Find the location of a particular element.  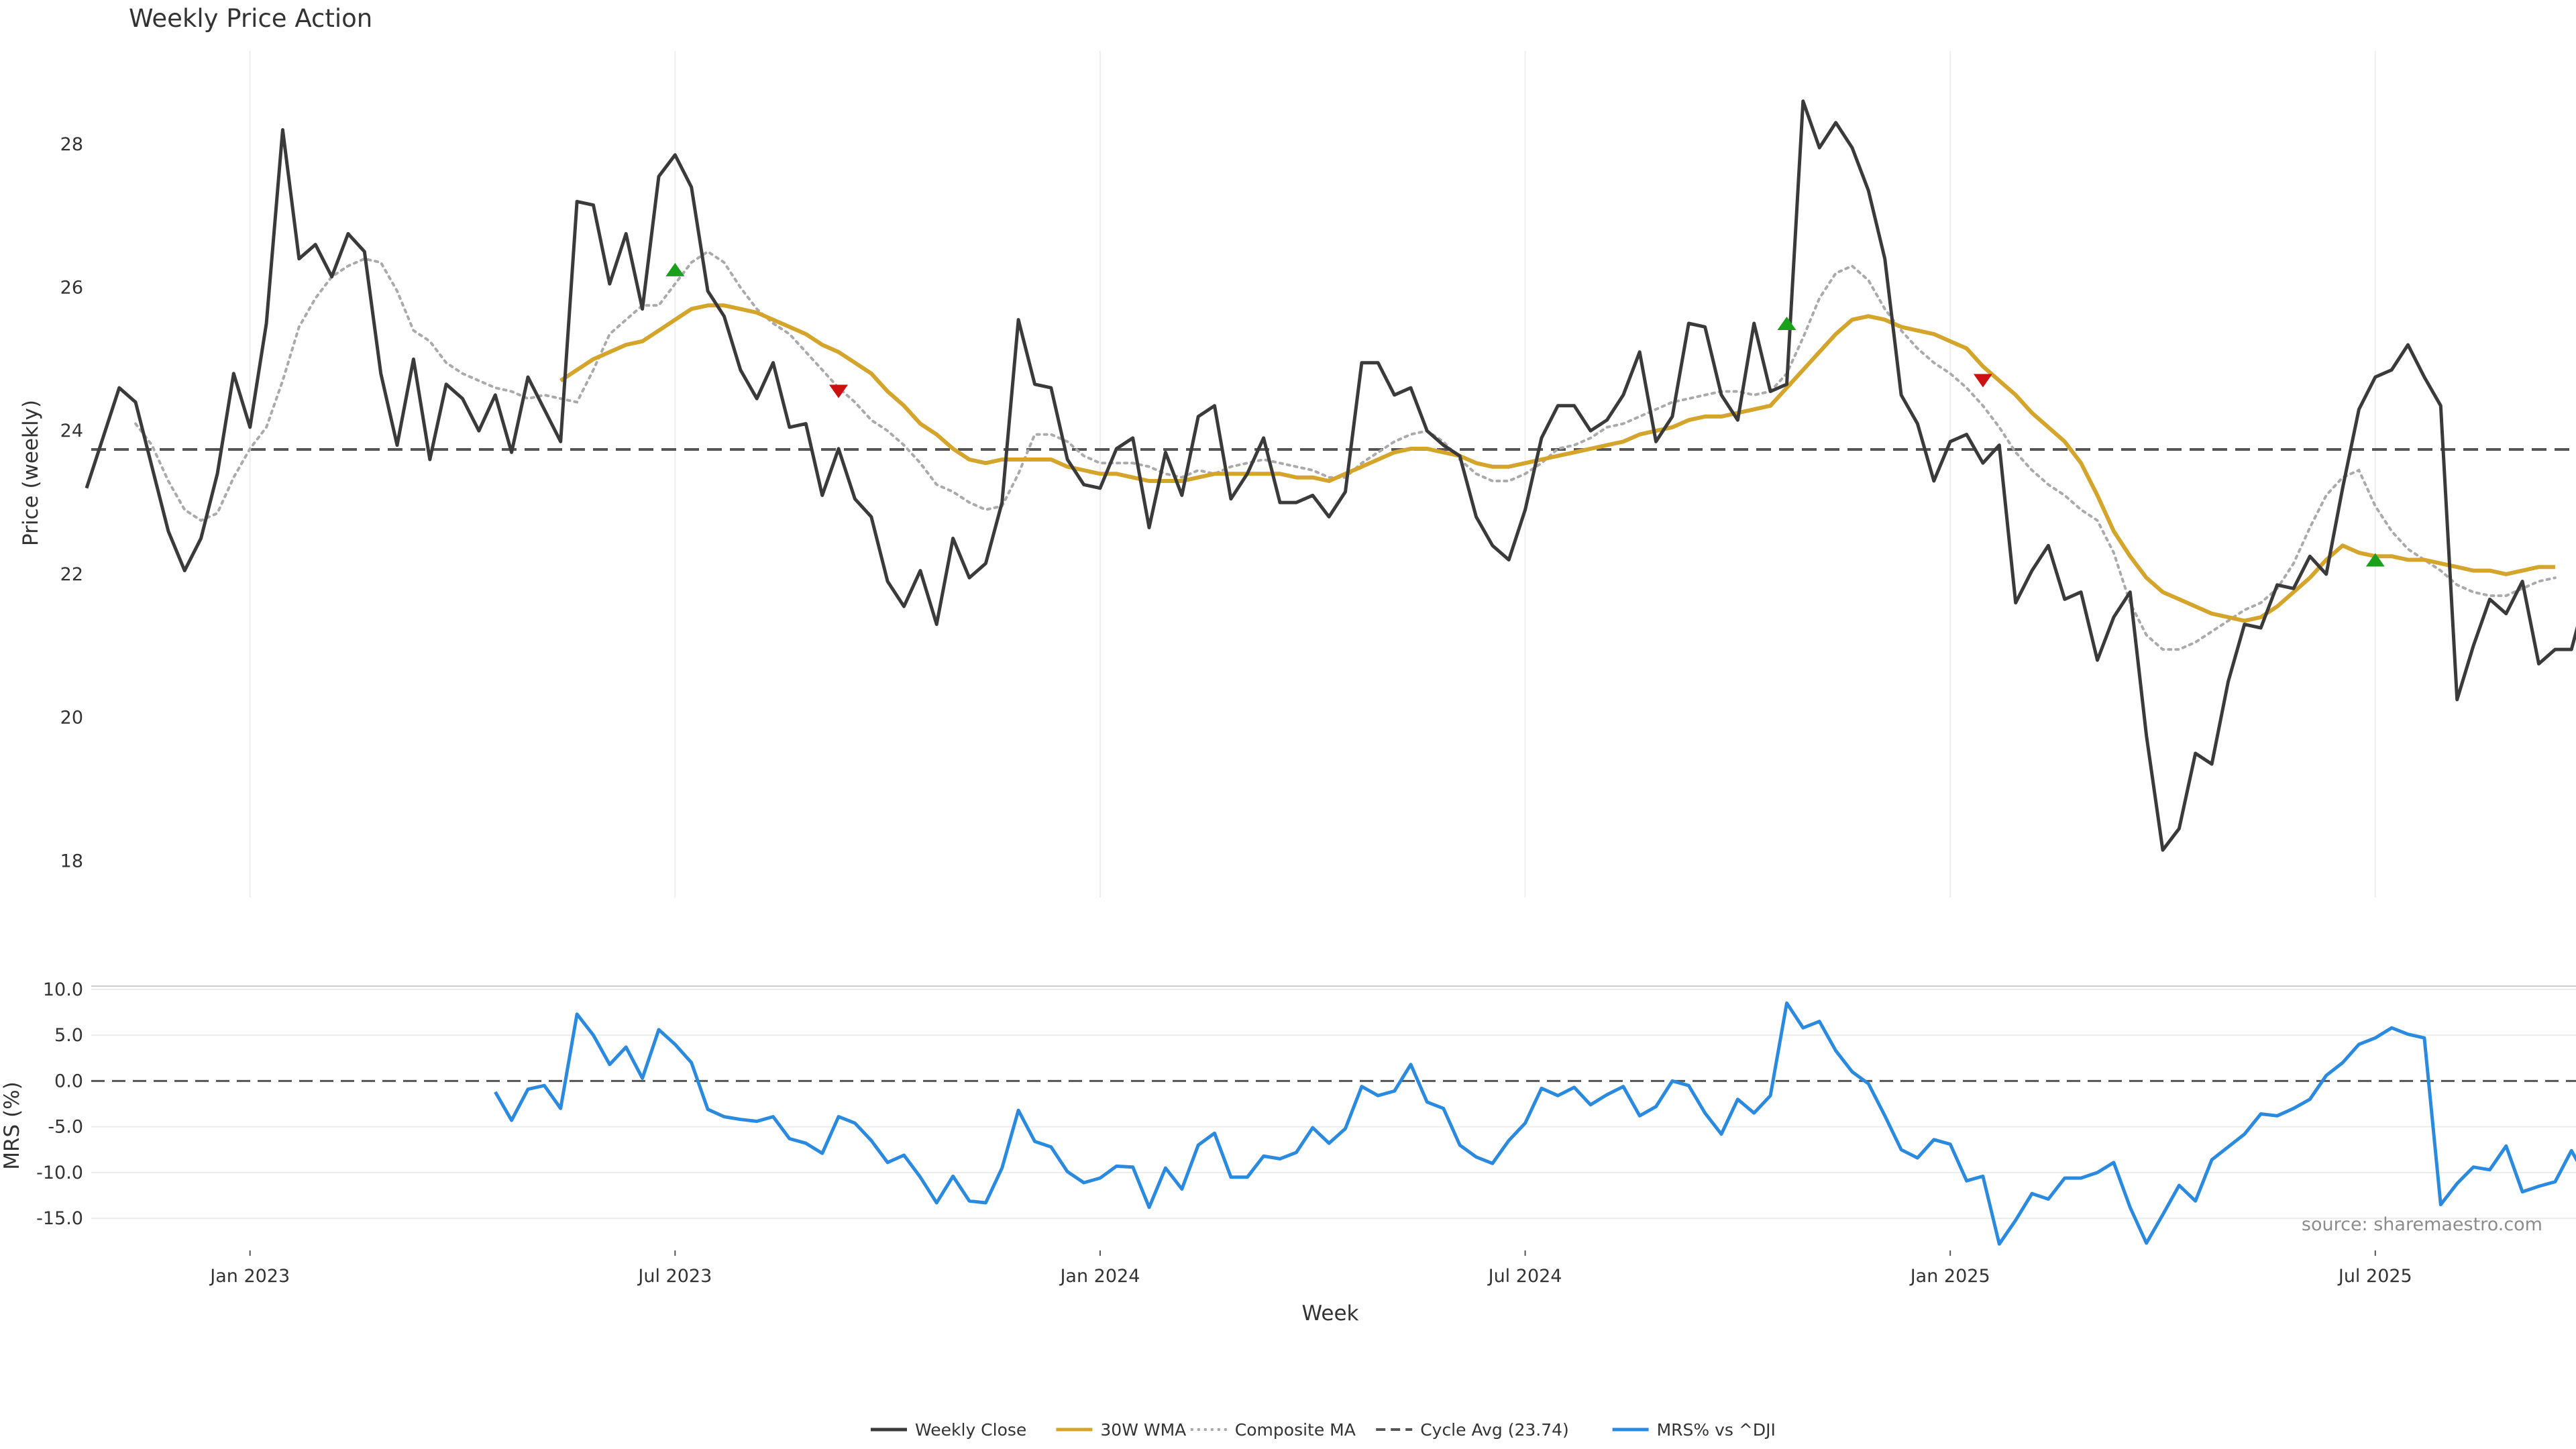

price-y-tick-label: 24 is located at coordinates (71, 431).